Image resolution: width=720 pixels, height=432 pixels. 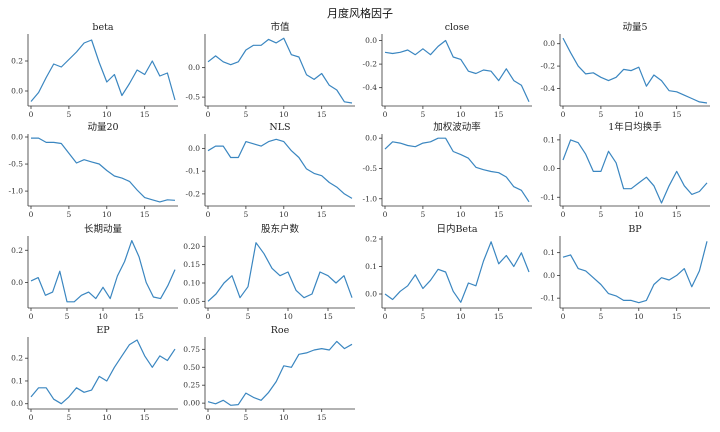 I want to click on subplot-title: 动量5, so click(x=634, y=27).